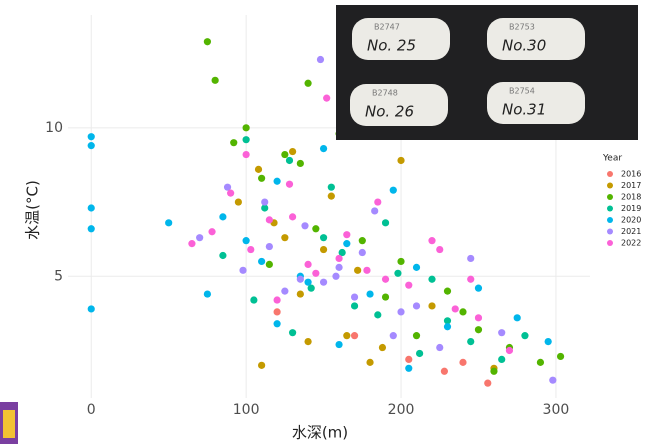  I want to click on legend-label: 2017, so click(631, 185).